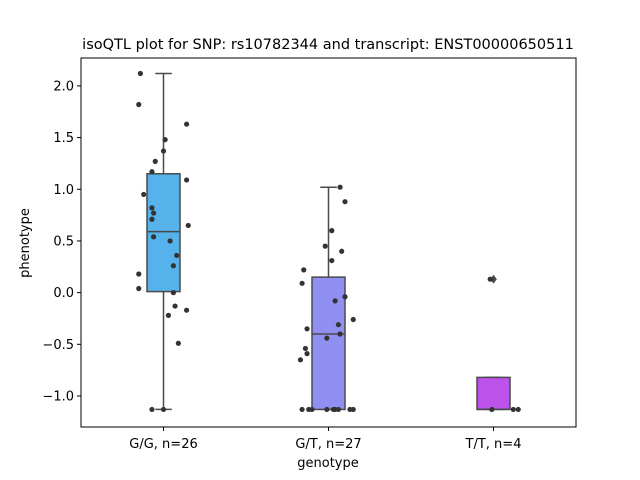 Image resolution: width=640 pixels, height=480 pixels. What do you see at coordinates (63, 86) in the screenshot?
I see `y-tick-label: 2.0` at bounding box center [63, 86].